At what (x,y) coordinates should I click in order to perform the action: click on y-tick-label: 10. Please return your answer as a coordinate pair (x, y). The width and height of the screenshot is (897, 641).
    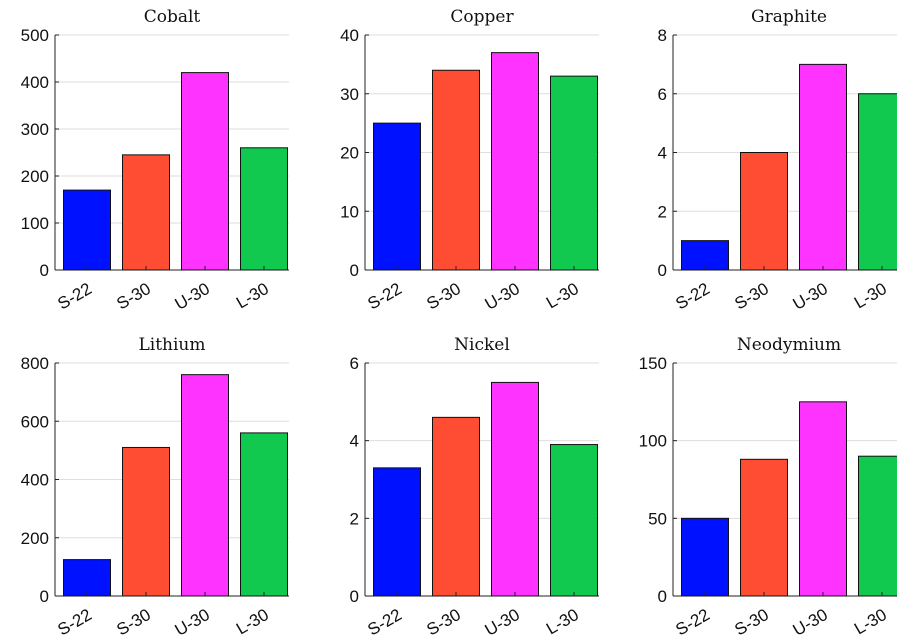
    Looking at the image, I should click on (349, 211).